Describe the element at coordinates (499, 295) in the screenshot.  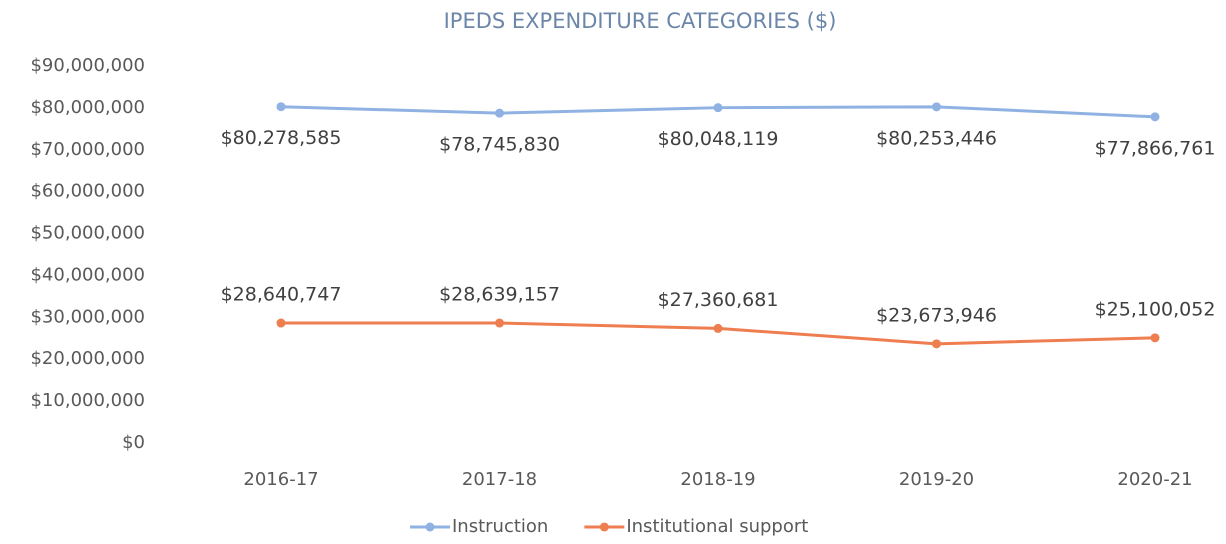
I see `data-label: $28,639,157` at that location.